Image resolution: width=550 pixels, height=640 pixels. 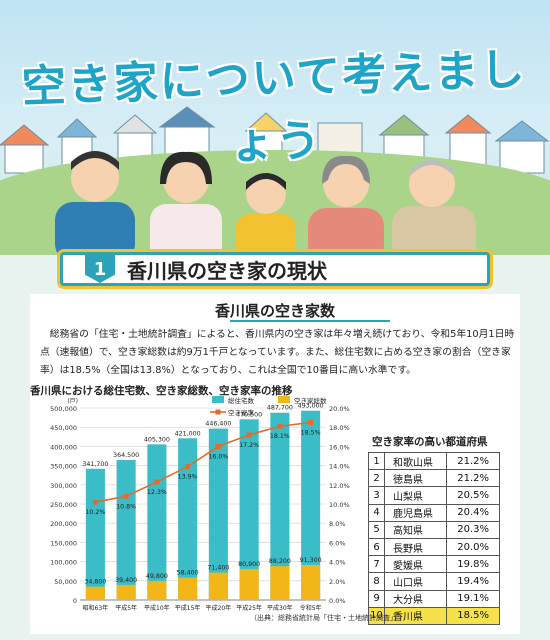 What do you see at coordinates (100, 269) in the screenshot?
I see `section-number-badge: 1` at bounding box center [100, 269].